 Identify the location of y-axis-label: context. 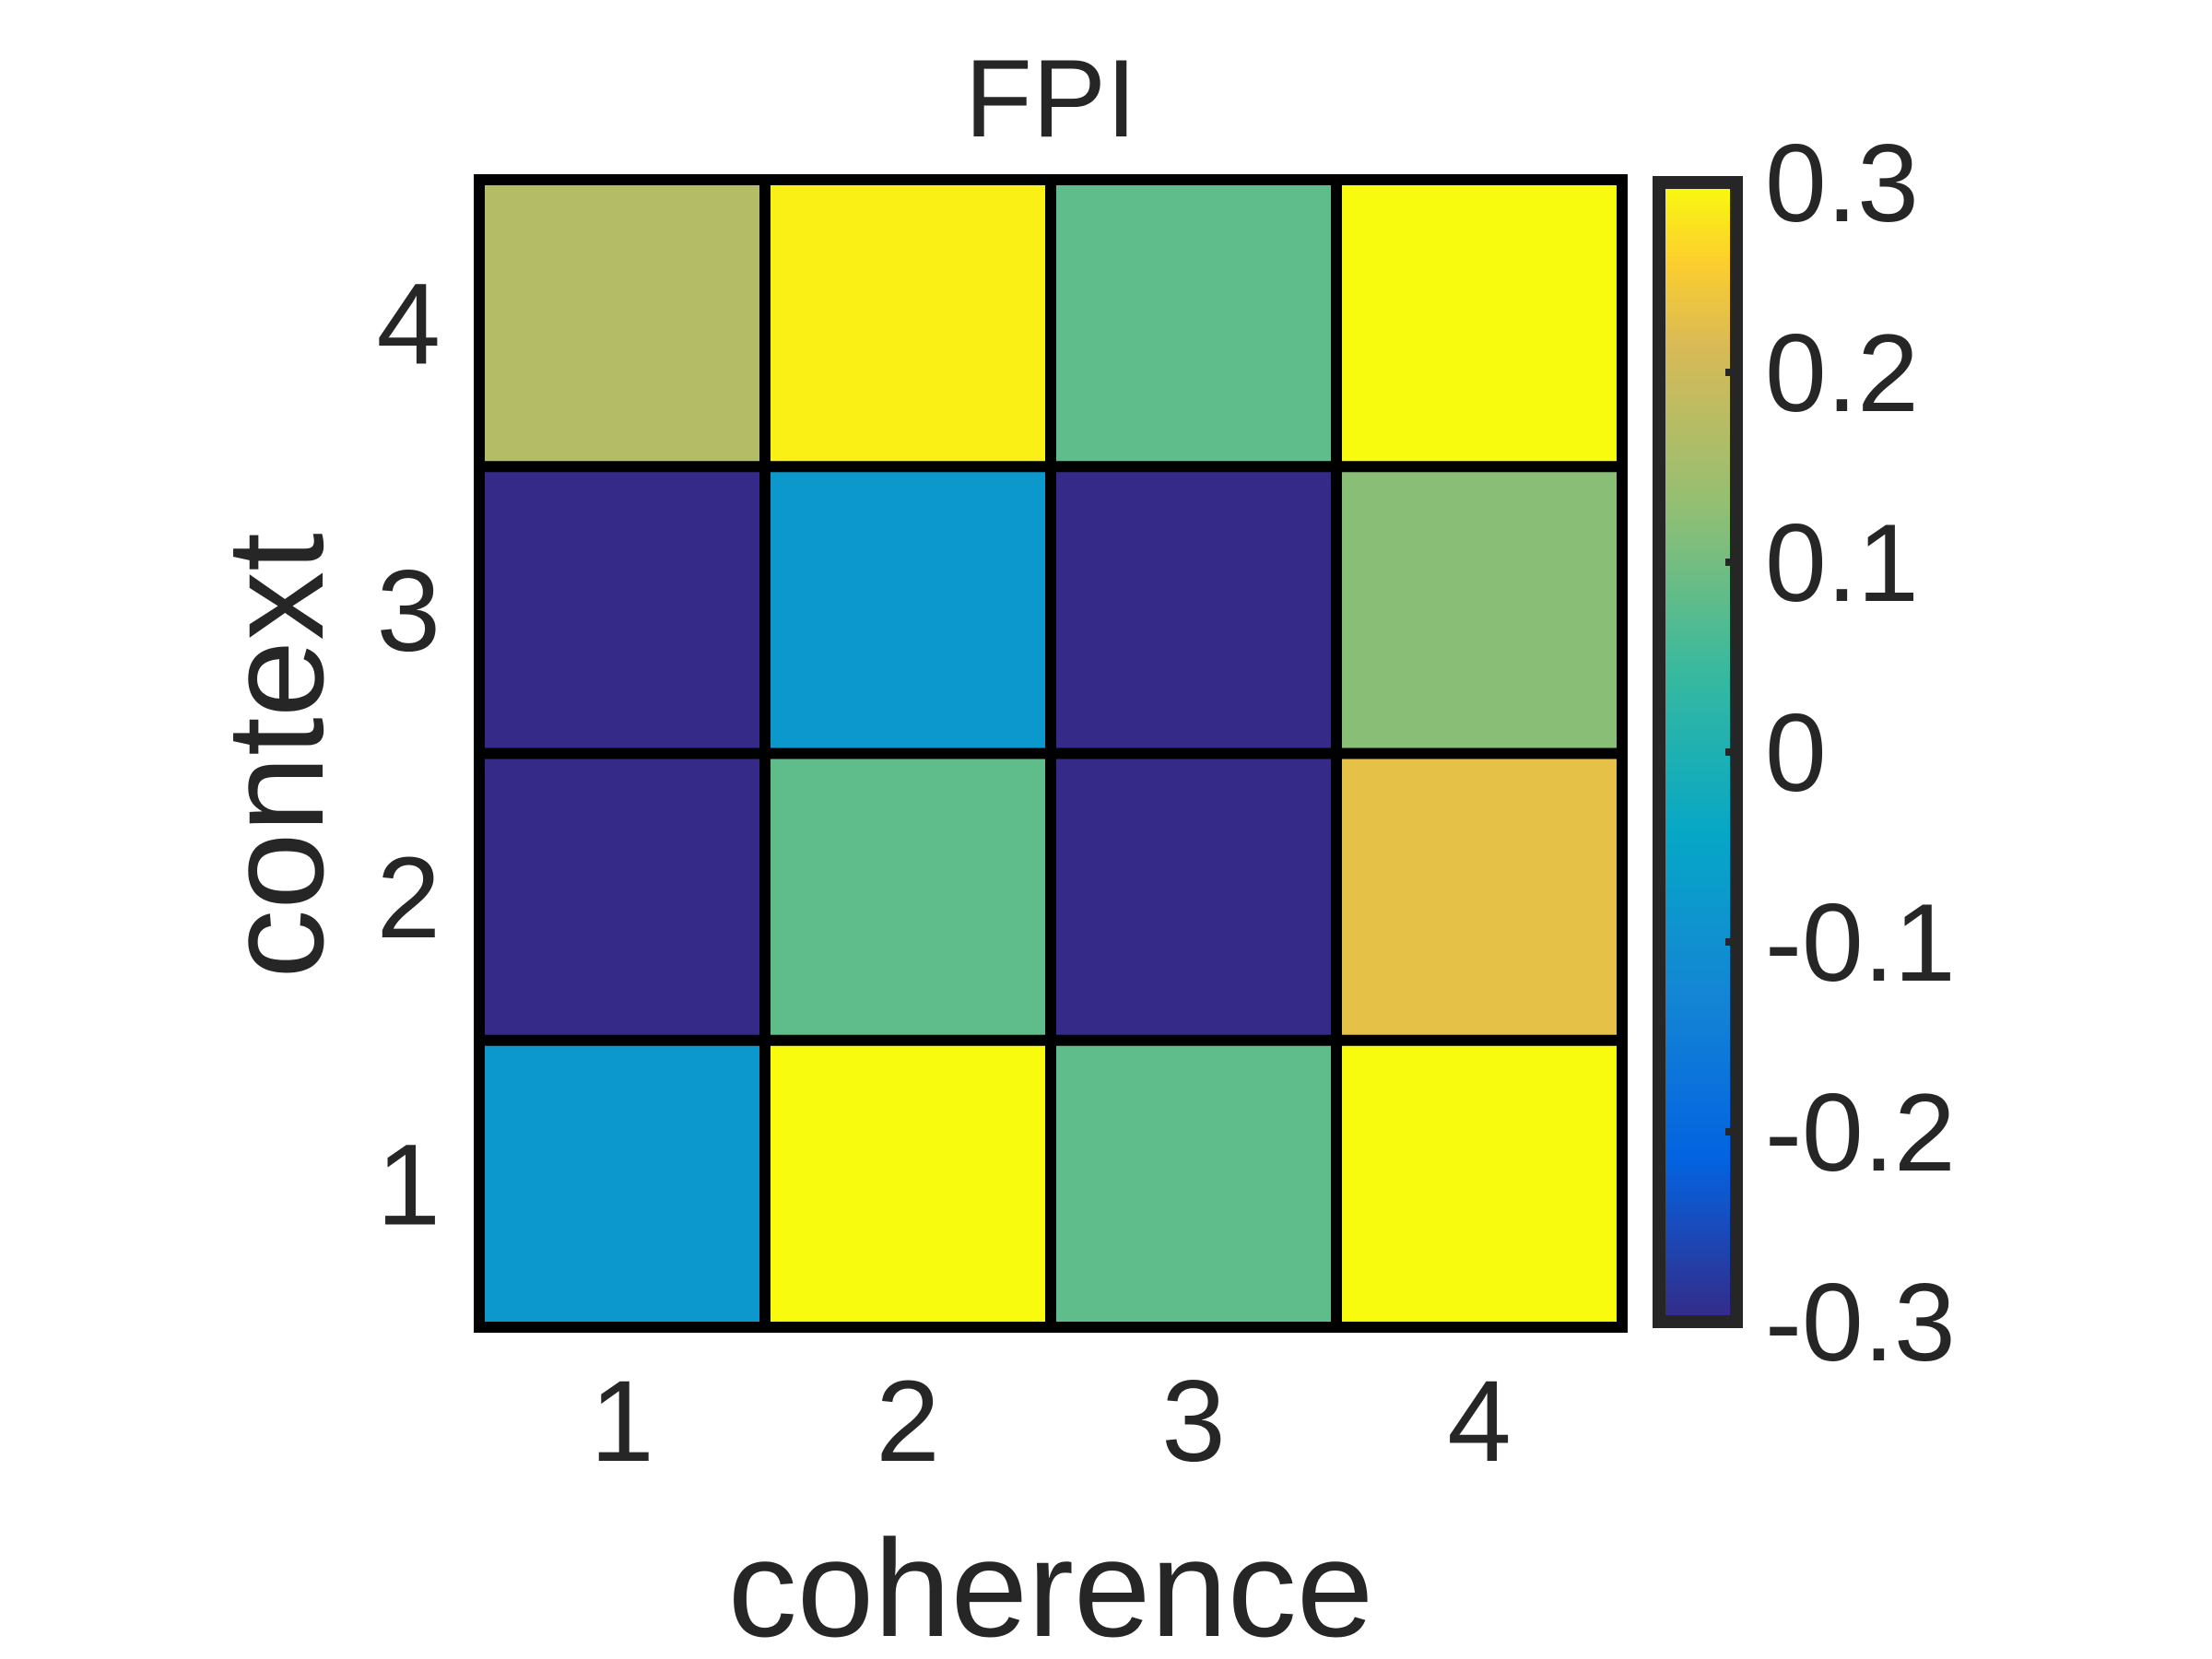
(274, 756).